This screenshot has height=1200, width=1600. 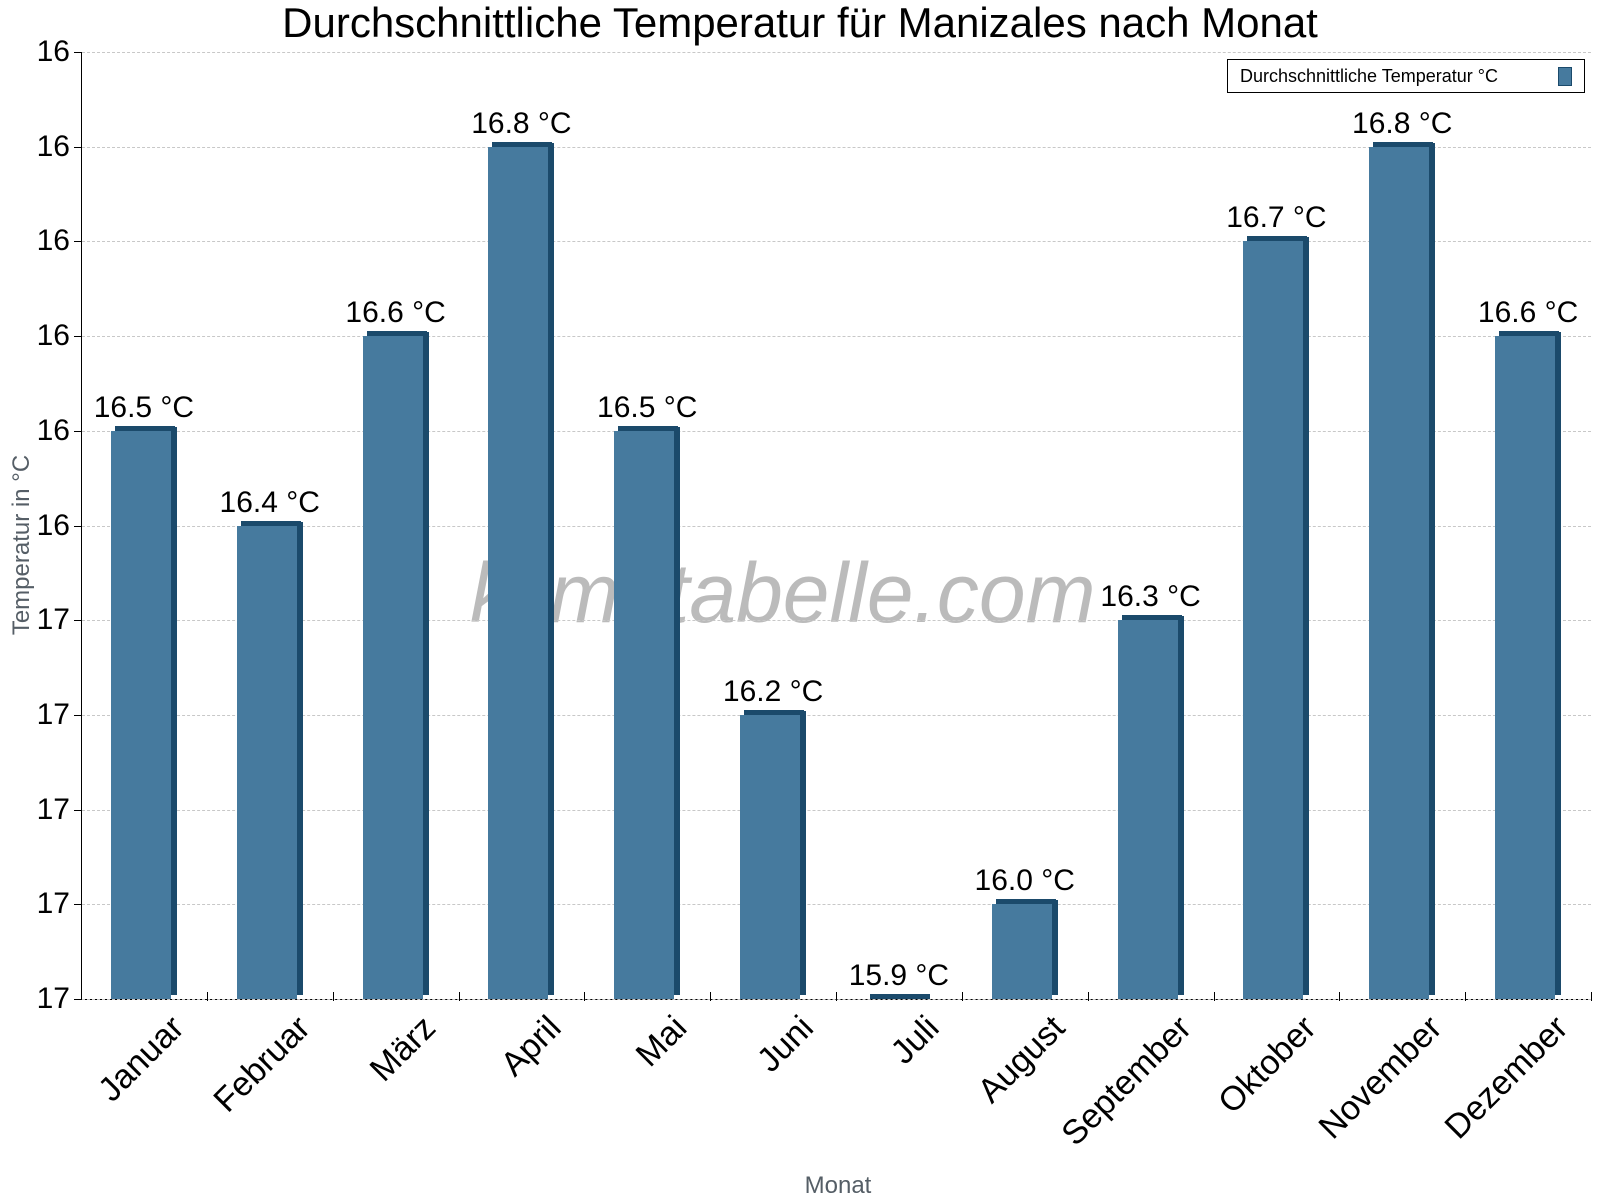 What do you see at coordinates (1126, 1081) in the screenshot?
I see `x-tick-label: September` at bounding box center [1126, 1081].